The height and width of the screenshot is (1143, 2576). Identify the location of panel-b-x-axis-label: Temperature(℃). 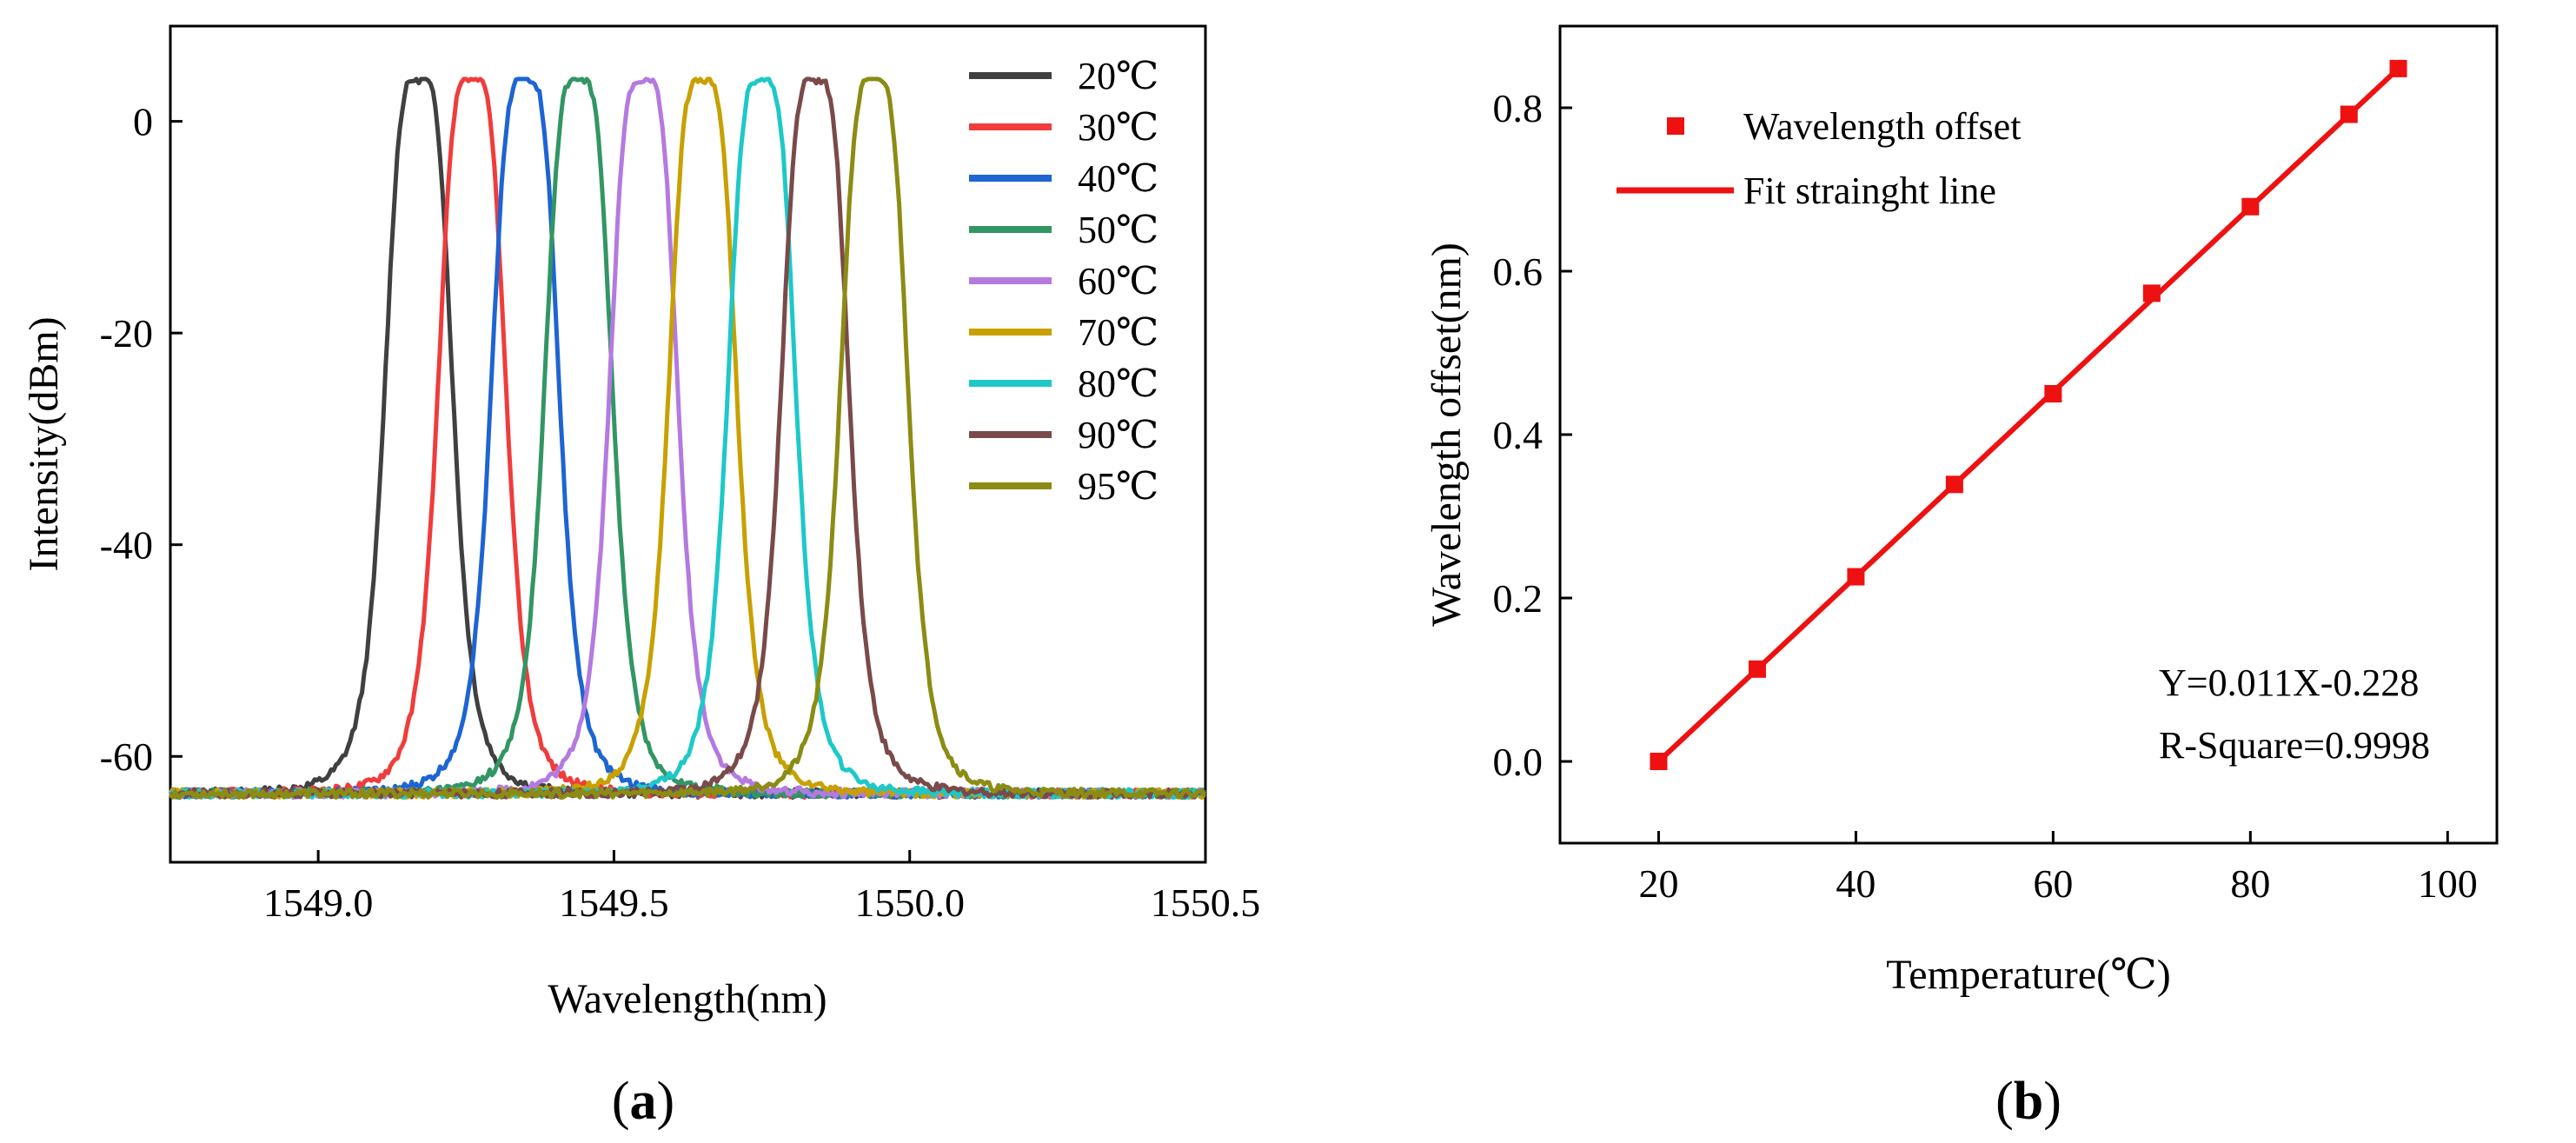
(2028, 975).